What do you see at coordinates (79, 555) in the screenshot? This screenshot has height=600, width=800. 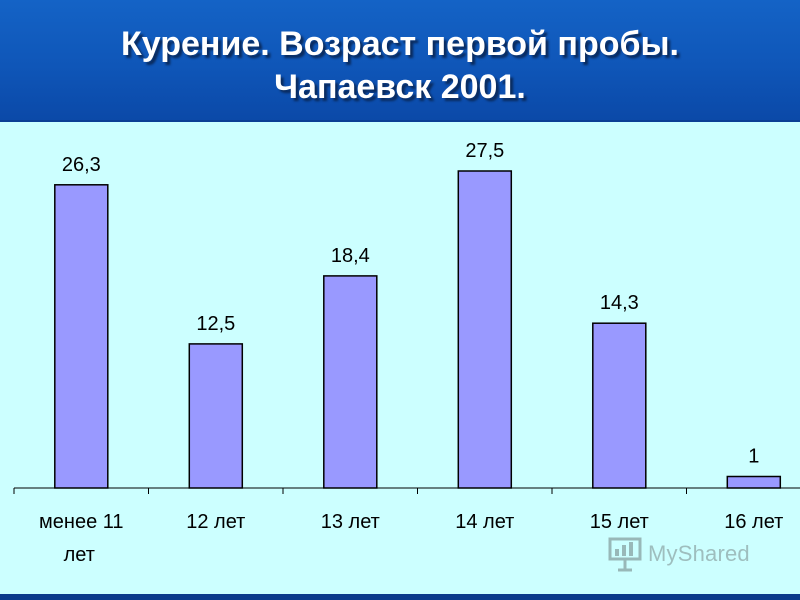 I see `x-tick-label-1: лет` at bounding box center [79, 555].